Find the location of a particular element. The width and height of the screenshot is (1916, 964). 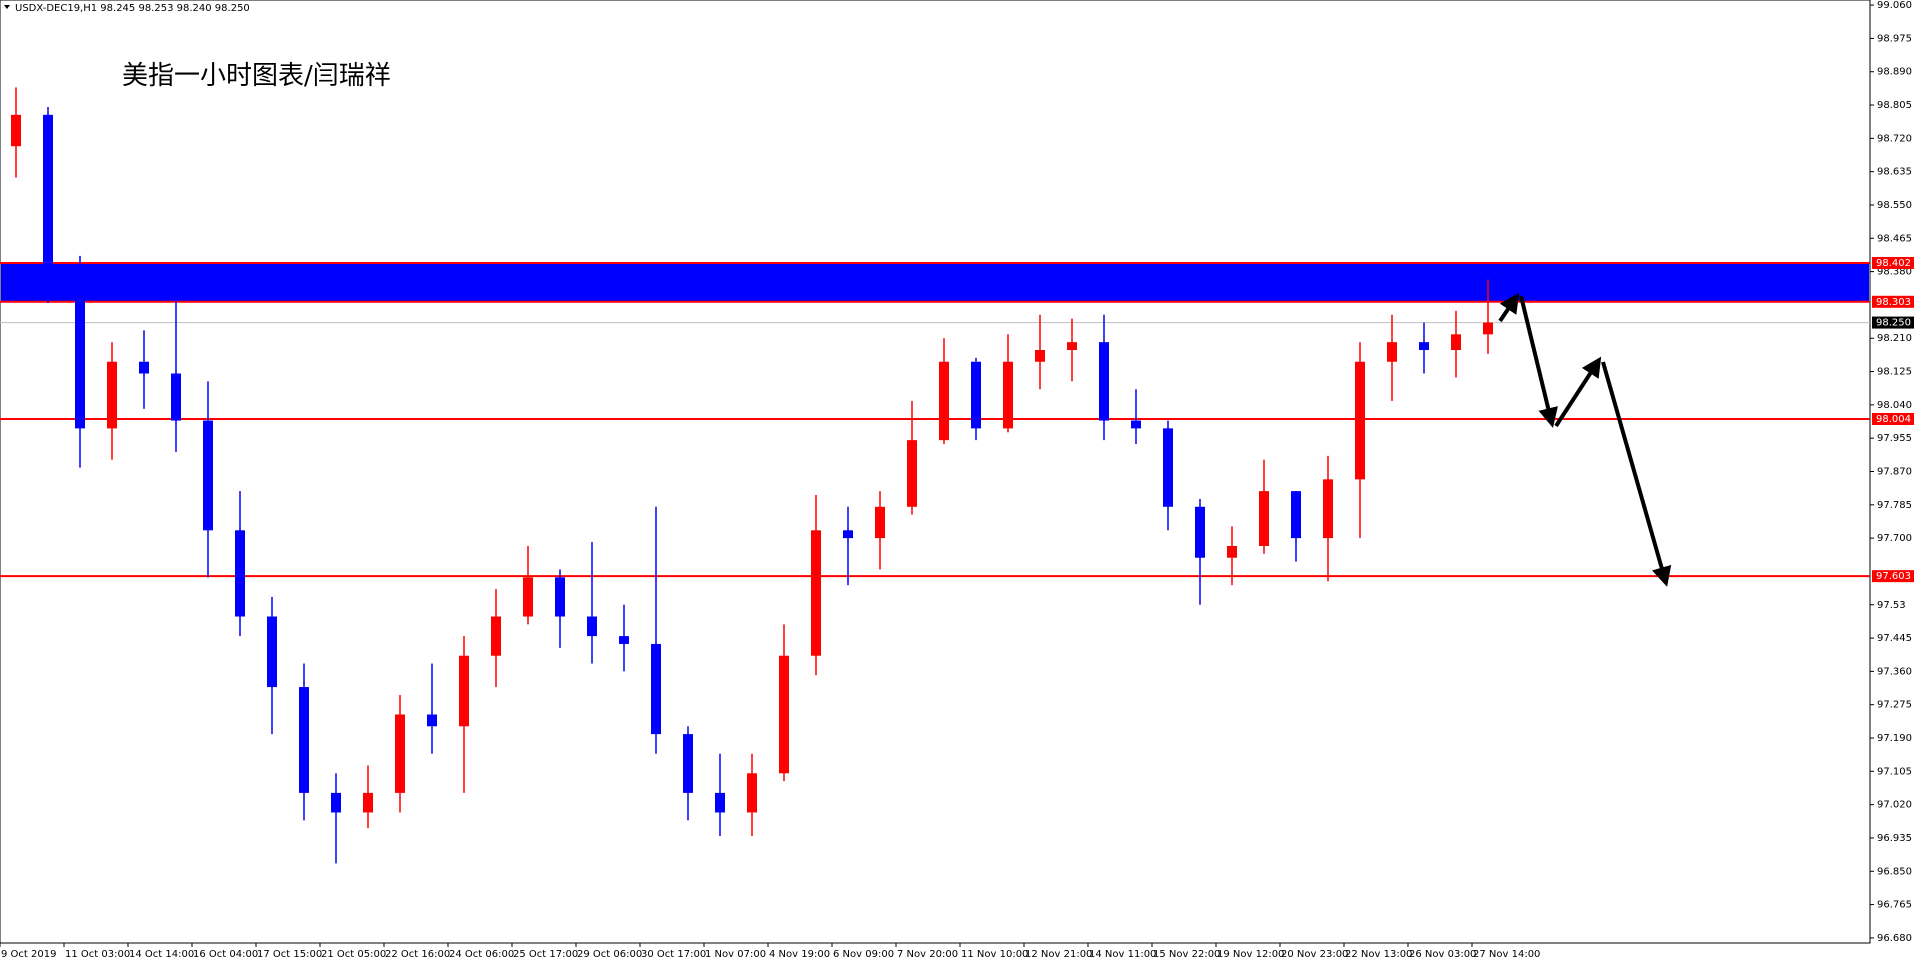

x-tick-label: 12 Nov 21:00 is located at coordinates (1058, 954).